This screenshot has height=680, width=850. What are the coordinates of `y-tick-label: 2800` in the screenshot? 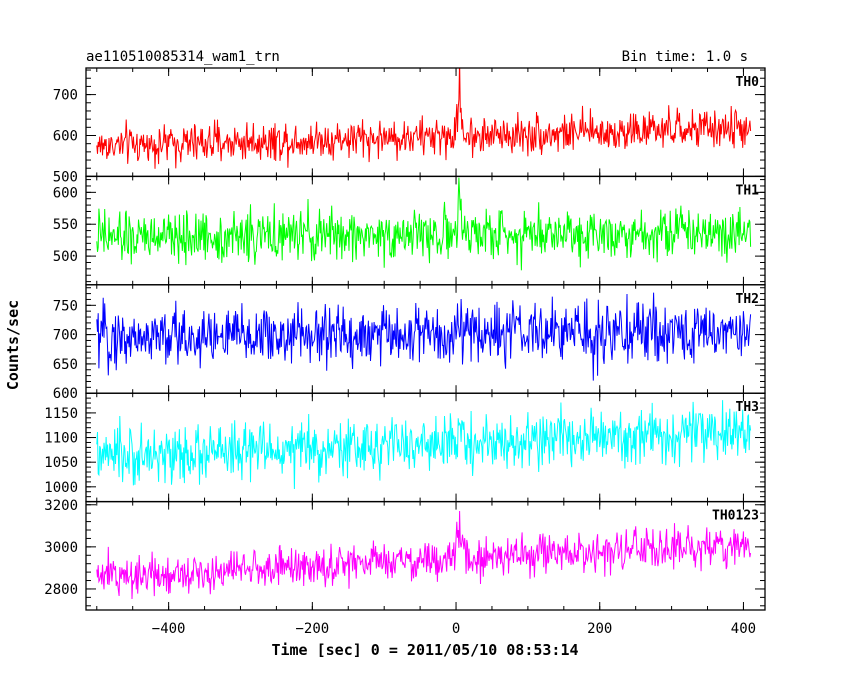 It's located at (61, 590).